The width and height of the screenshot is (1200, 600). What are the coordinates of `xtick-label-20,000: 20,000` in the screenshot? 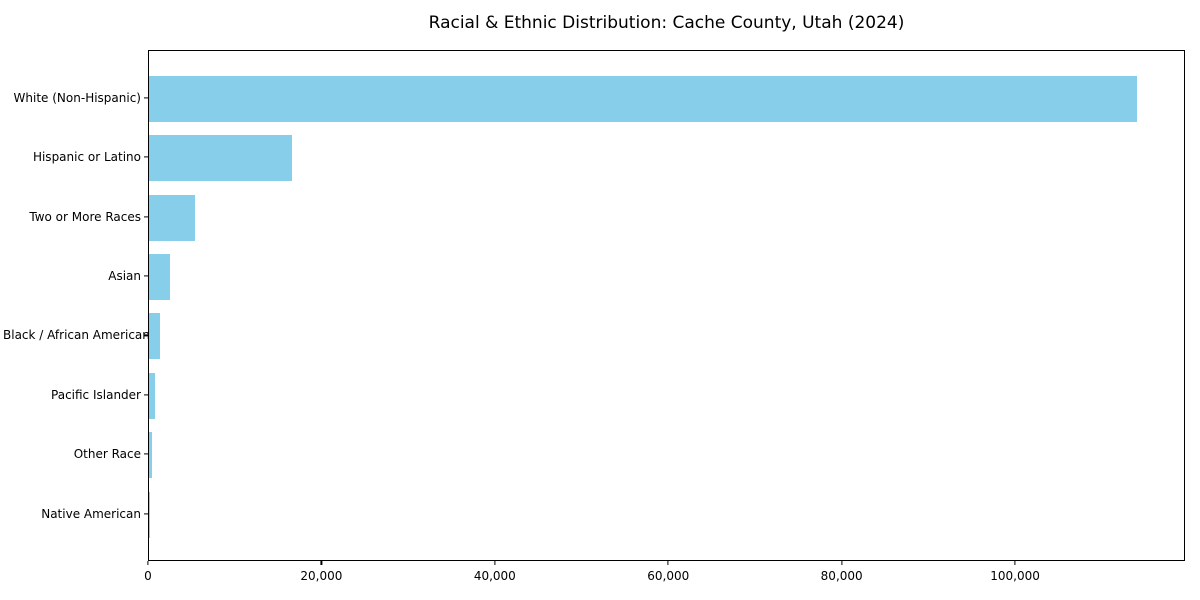 It's located at (321, 576).